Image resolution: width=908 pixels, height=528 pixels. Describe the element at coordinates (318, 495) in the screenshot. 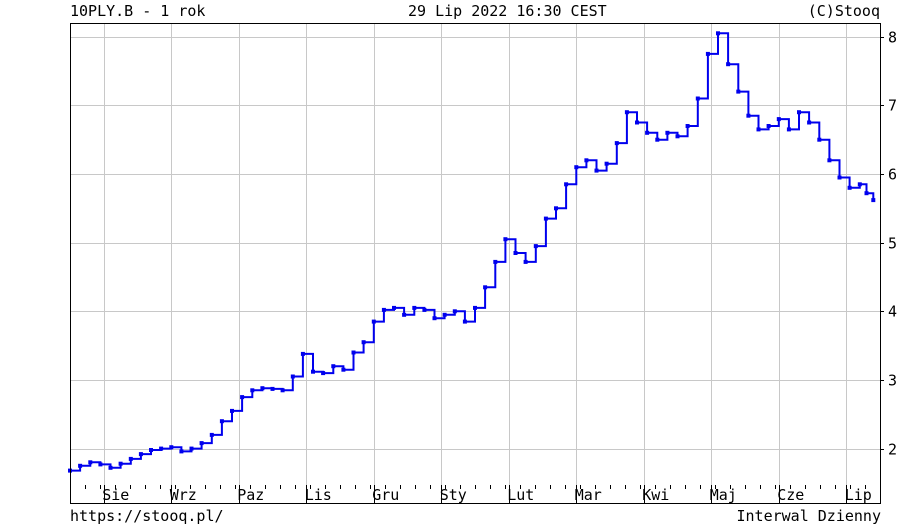

I see `x-tick-label: Lis` at that location.